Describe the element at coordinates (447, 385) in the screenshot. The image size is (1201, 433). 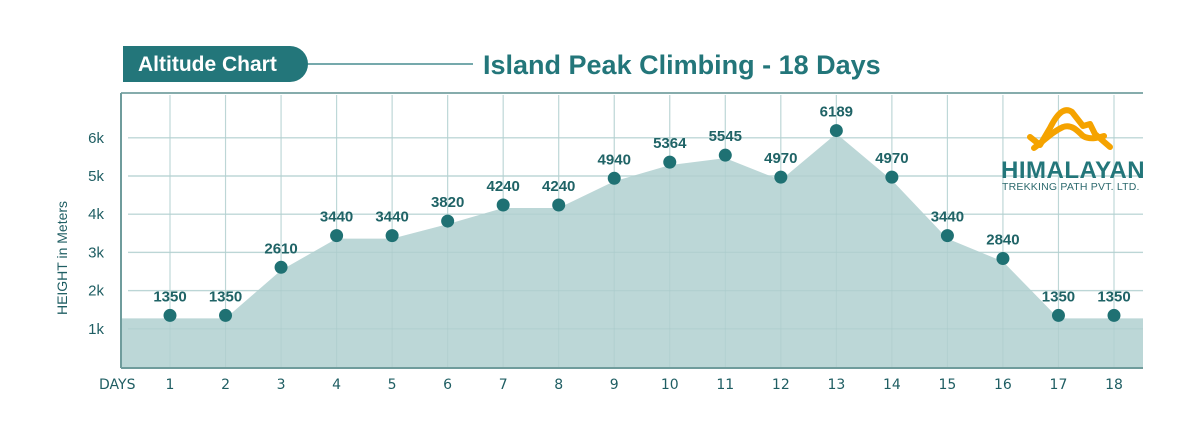
I see `x-tick-label: 6` at that location.